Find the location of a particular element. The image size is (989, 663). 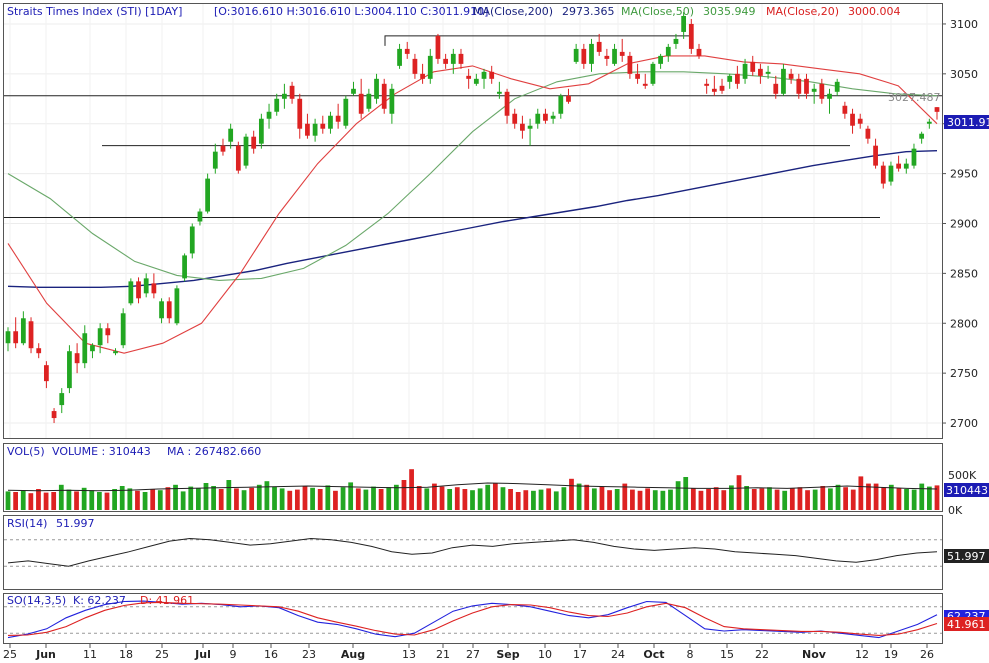

so-d-value: D: 41.961 is located at coordinates (167, 600).